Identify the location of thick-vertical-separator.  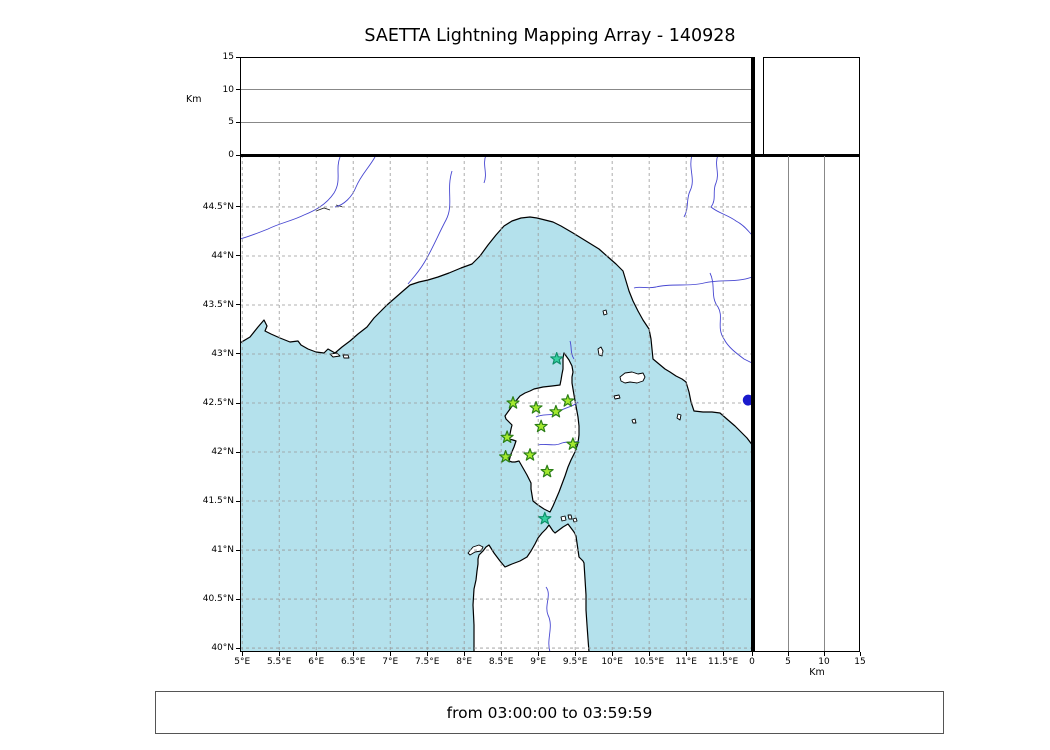
(752, 354).